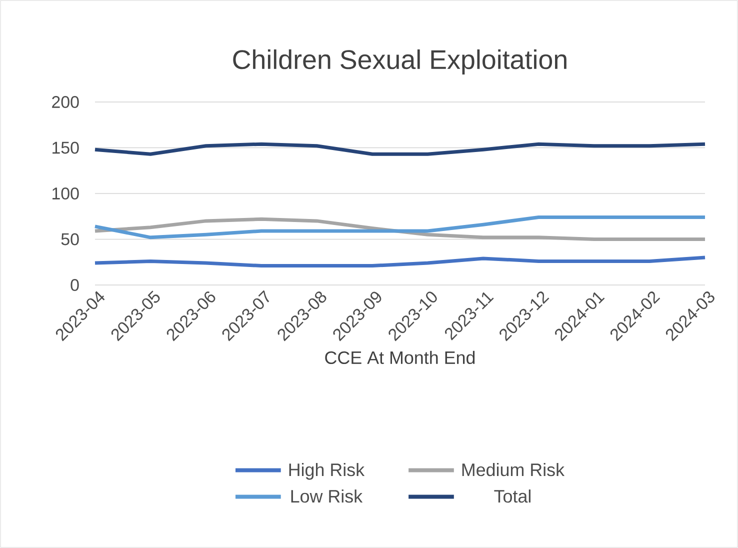 The width and height of the screenshot is (738, 548). What do you see at coordinates (65, 193) in the screenshot?
I see `y-tick-label: 100` at bounding box center [65, 193].